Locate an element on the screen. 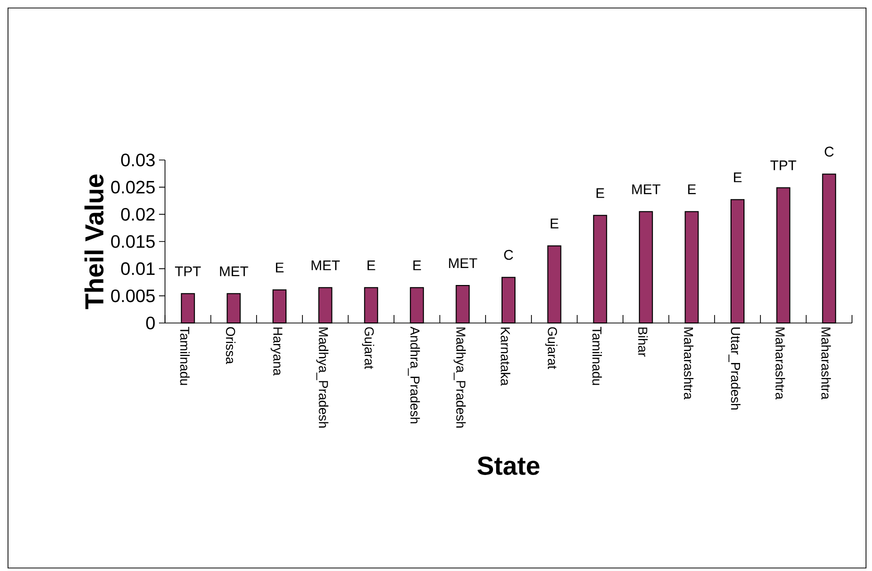 The height and width of the screenshot is (571, 872). x-tick-label: Karnataka is located at coordinates (505, 357).